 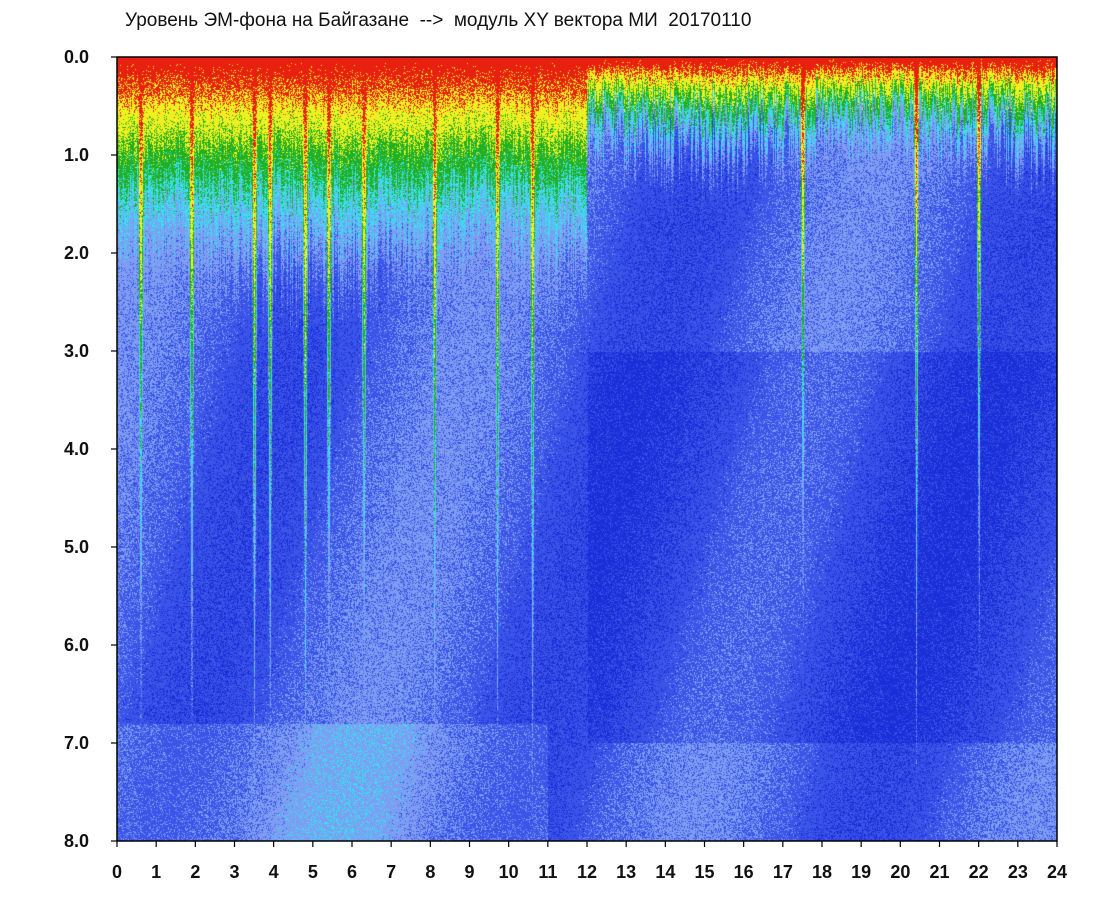 I want to click on y-tick-label: 4.0, so click(x=76, y=449).